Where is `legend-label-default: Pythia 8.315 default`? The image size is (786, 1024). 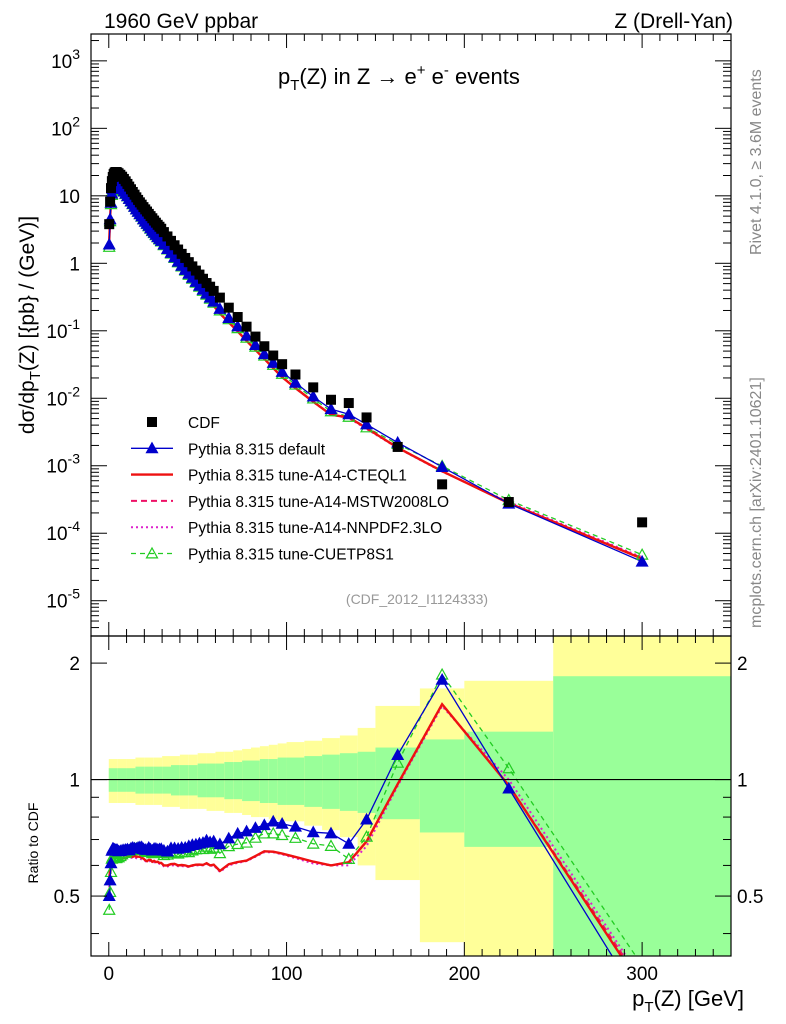
legend-label-default: Pythia 8.315 default is located at coordinates (257, 449).